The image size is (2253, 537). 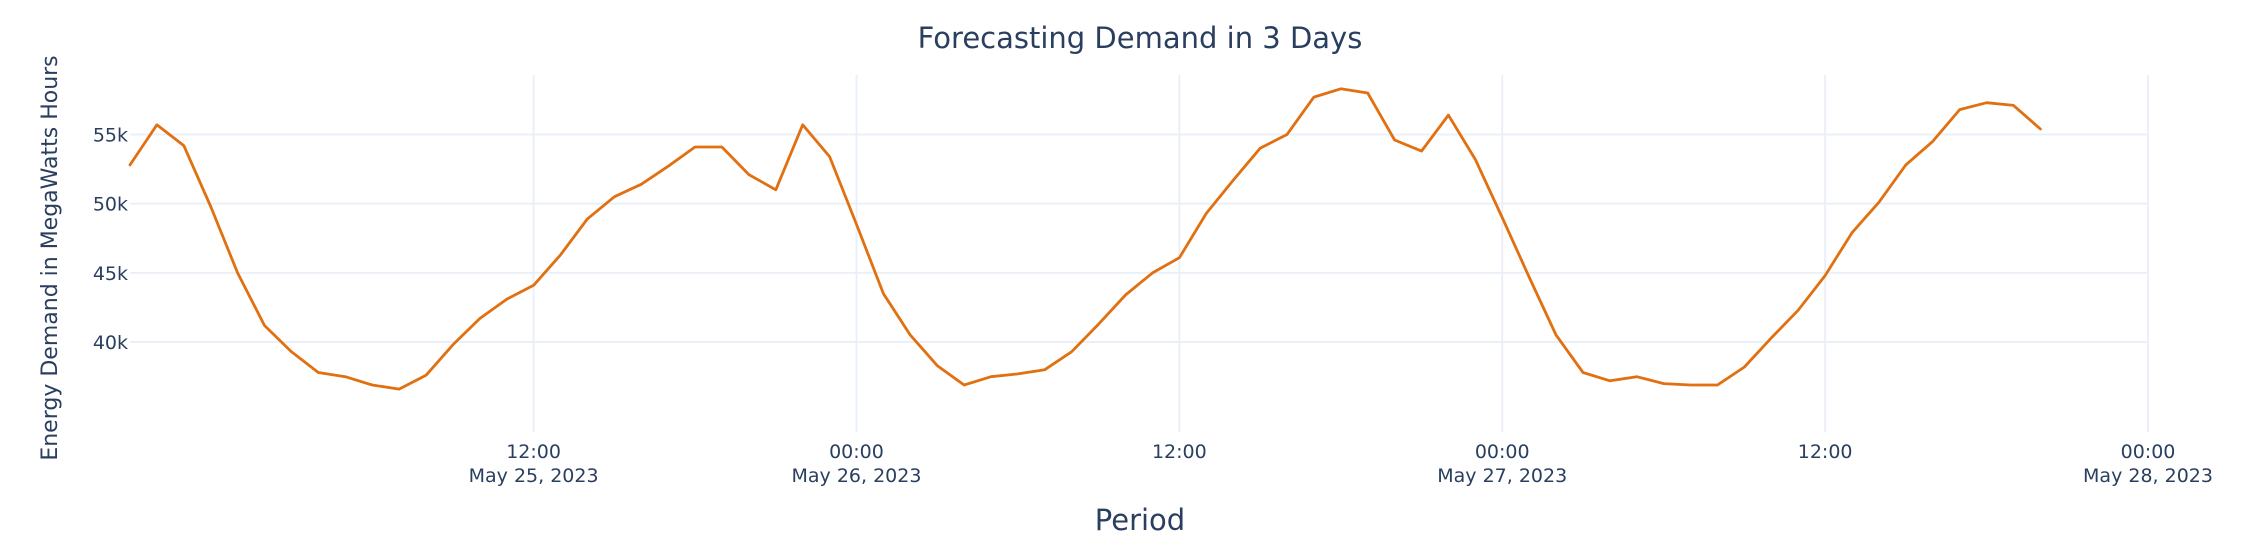 What do you see at coordinates (50, 257) in the screenshot?
I see `y-axis-title: Energy Demand in MegaWatts Hours` at bounding box center [50, 257].